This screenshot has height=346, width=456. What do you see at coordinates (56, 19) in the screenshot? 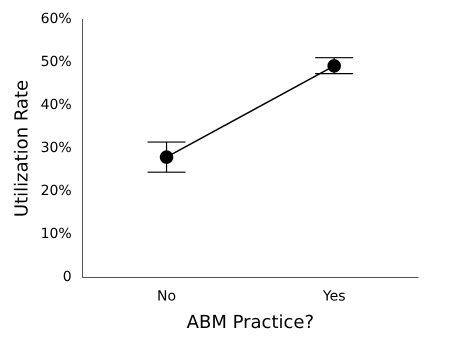
I see `y-tick-label: 60%` at bounding box center [56, 19].